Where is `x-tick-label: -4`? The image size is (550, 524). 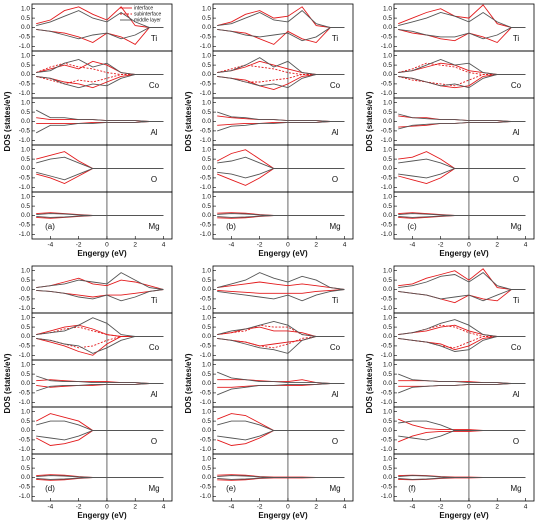 x-tick-label: -4 is located at coordinates (231, 507).